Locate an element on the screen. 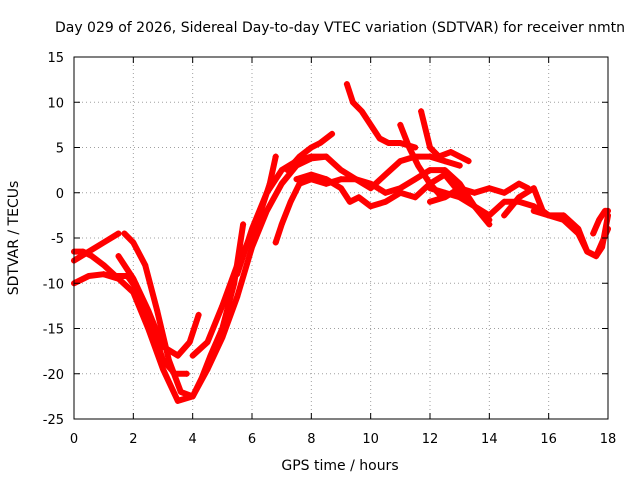  series-sat-h is located at coordinates (348, 215).